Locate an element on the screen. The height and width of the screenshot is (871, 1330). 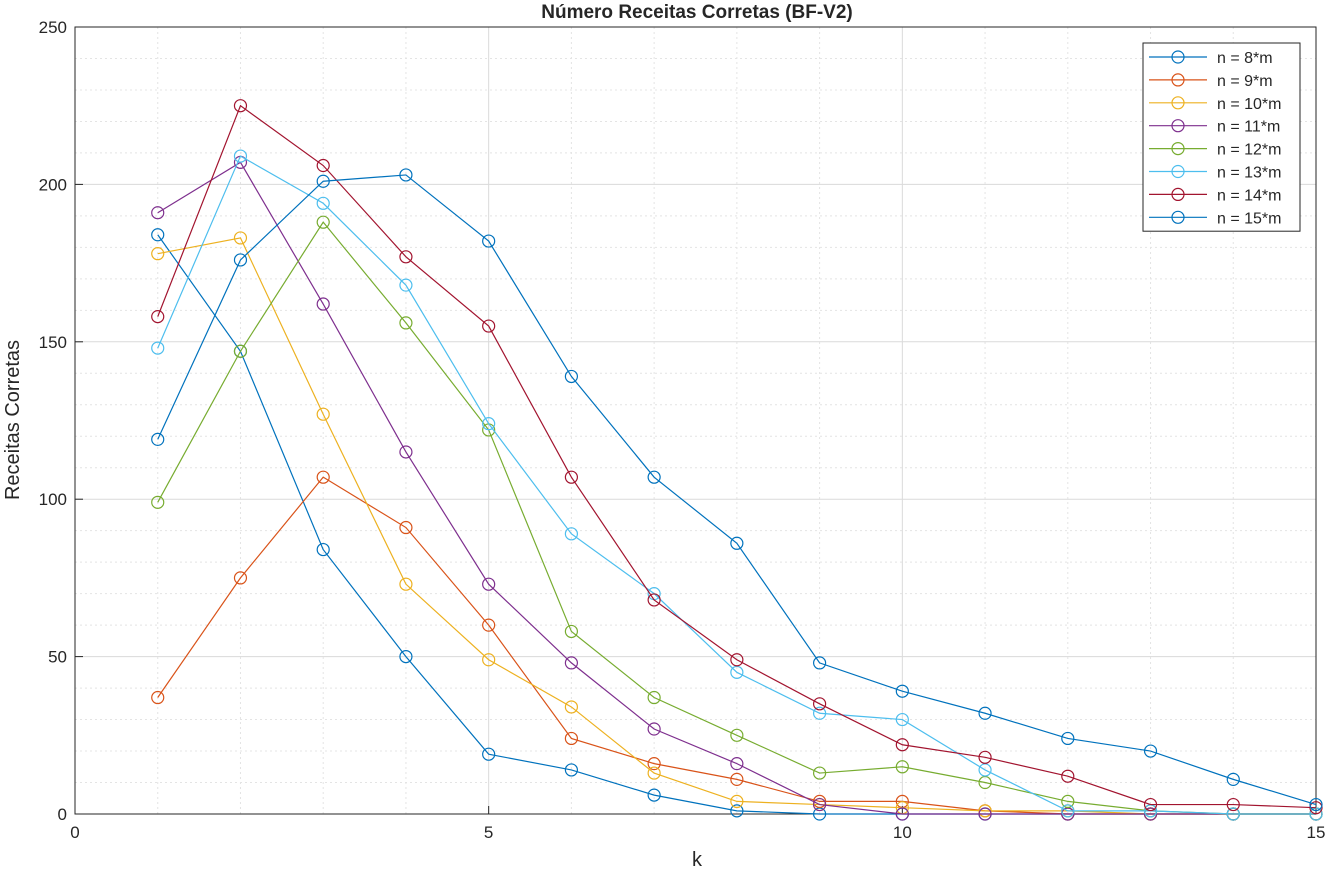
x-tick-label: 15 is located at coordinates (1316, 832).